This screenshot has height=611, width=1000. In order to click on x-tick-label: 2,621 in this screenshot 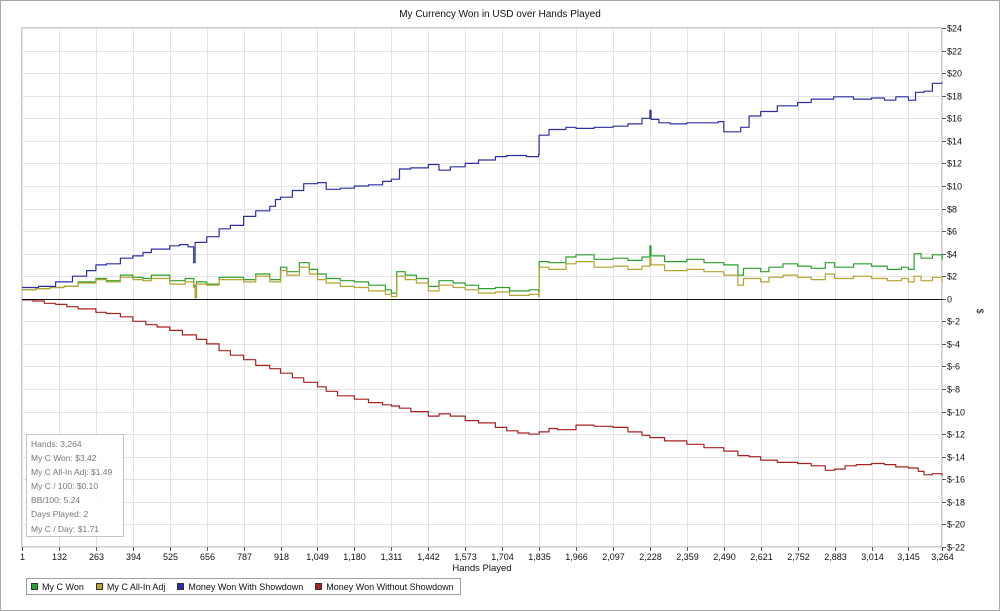, I will do `click(761, 557)`.